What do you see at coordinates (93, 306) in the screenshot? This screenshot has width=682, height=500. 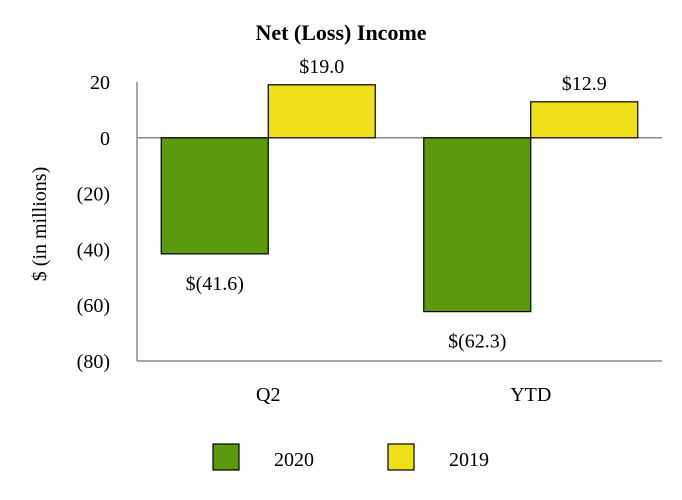 I see `y-tick-label: (60)` at bounding box center [93, 306].